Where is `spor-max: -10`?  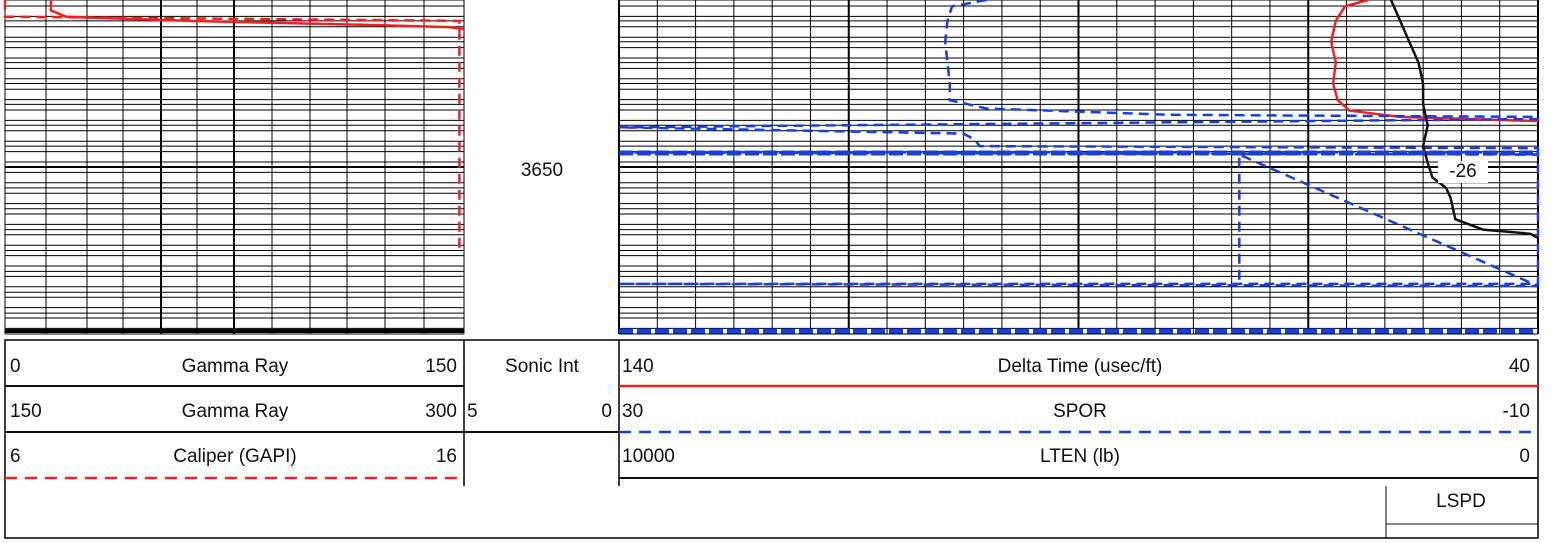
spor-max: -10 is located at coordinates (1516, 411).